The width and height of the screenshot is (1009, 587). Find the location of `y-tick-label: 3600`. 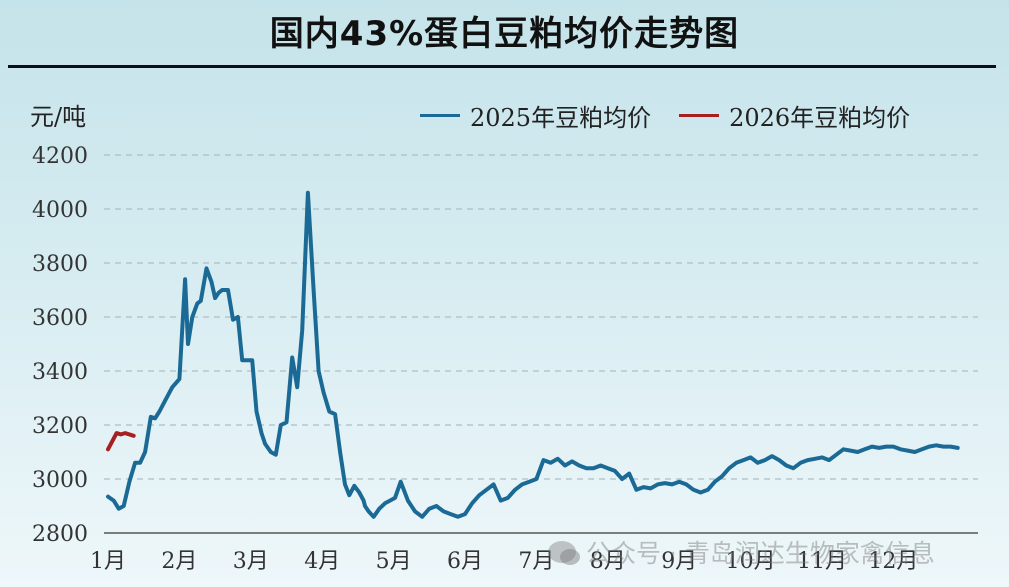

y-tick-label: 3600 is located at coordinates (60, 318).